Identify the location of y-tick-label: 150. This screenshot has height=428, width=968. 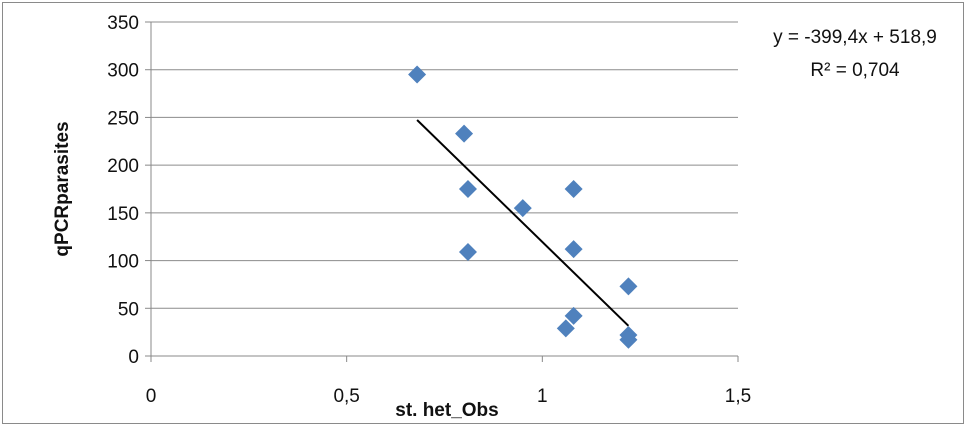
(123, 214).